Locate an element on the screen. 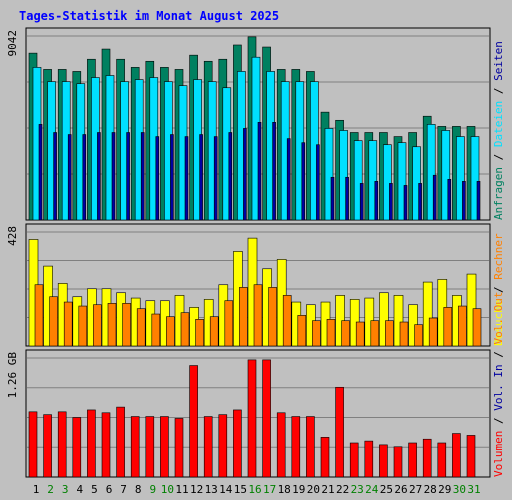 This screenshot has height=500, width=512. day-label: 3 is located at coordinates (65, 489).